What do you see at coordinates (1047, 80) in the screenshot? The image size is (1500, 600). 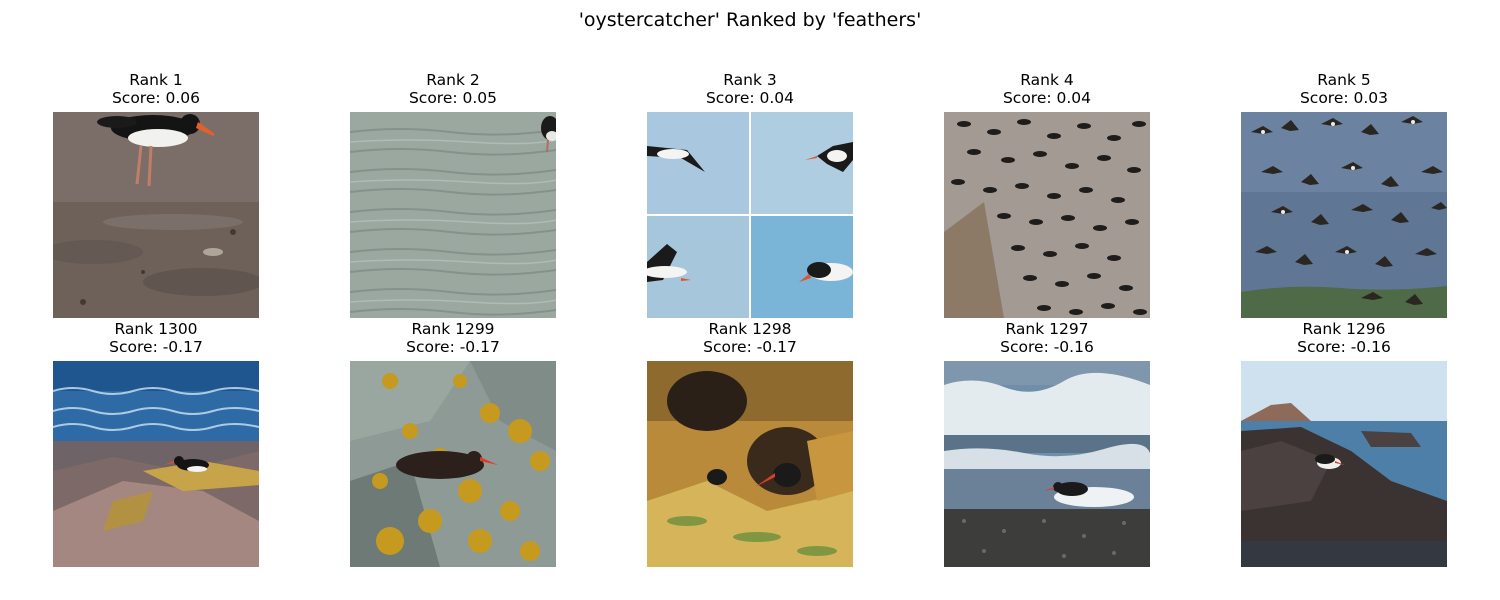 I see `rank-label: Rank 4` at bounding box center [1047, 80].